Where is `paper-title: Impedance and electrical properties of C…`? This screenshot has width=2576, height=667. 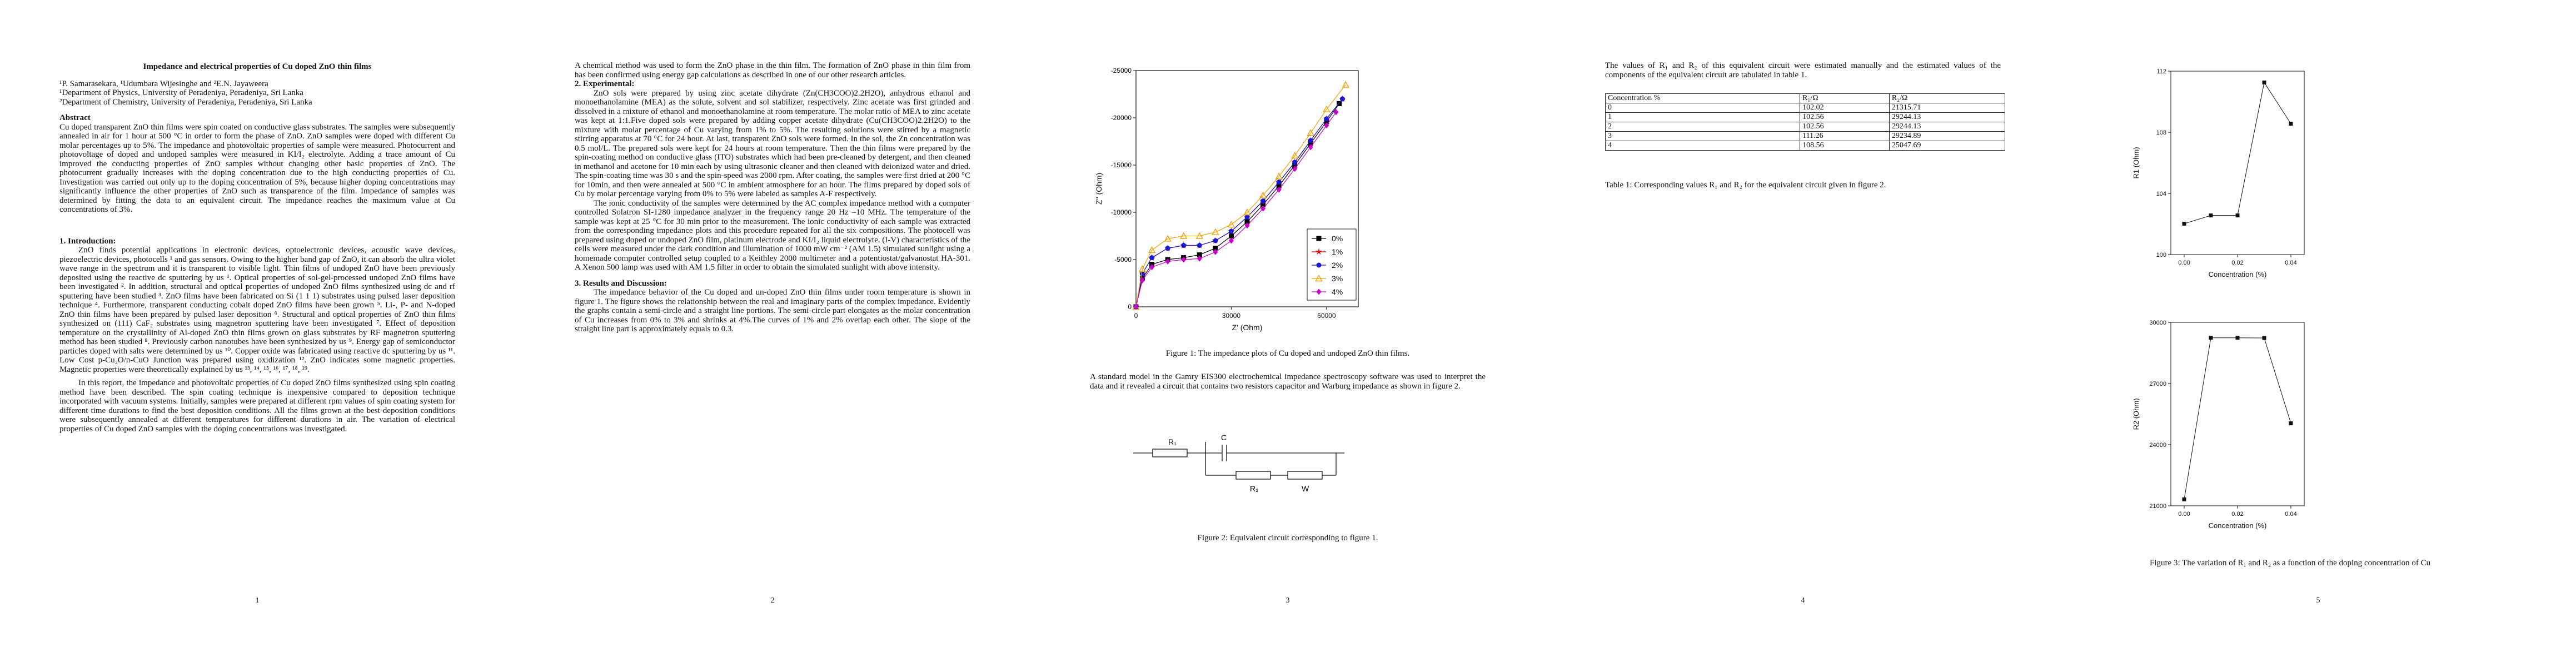 paper-title: Impedance and electrical properties of C… is located at coordinates (257, 66).